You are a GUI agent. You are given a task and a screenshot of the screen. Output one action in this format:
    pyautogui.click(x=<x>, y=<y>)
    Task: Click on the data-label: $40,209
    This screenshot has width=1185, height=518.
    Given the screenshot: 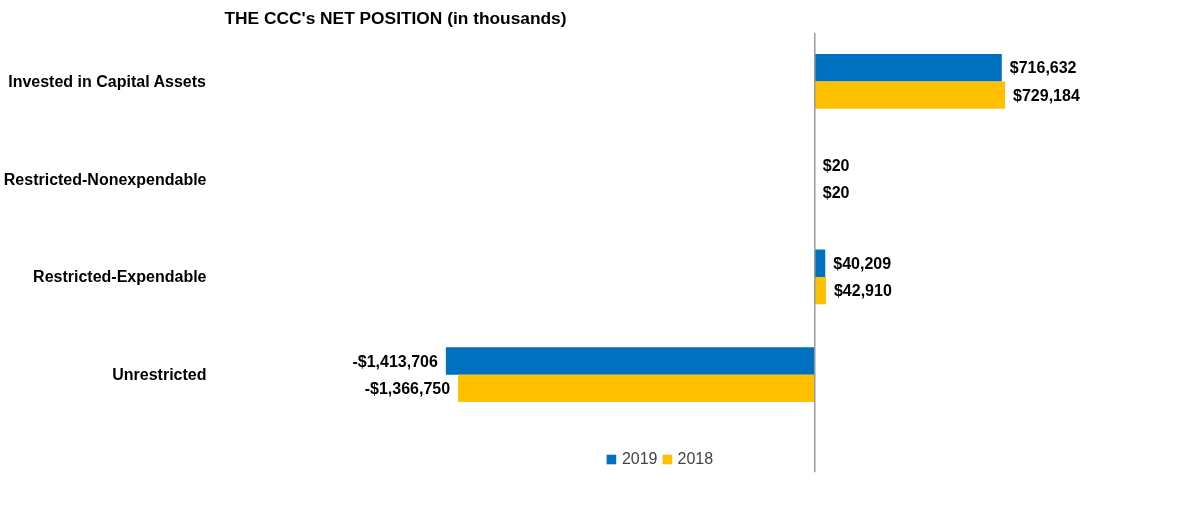 What is the action you would take?
    pyautogui.click(x=862, y=263)
    